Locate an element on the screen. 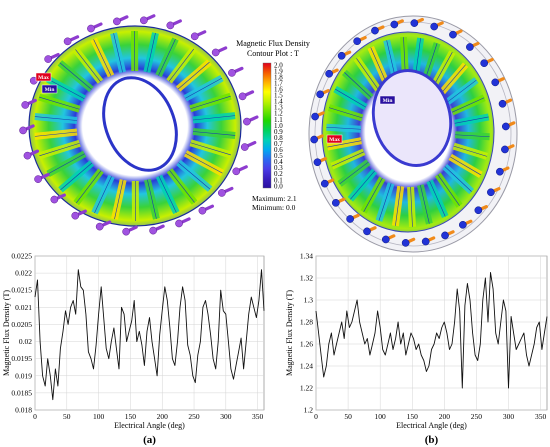 This screenshot has width=550, height=447. colorbar-tick-label: 1.2 is located at coordinates (278, 114).